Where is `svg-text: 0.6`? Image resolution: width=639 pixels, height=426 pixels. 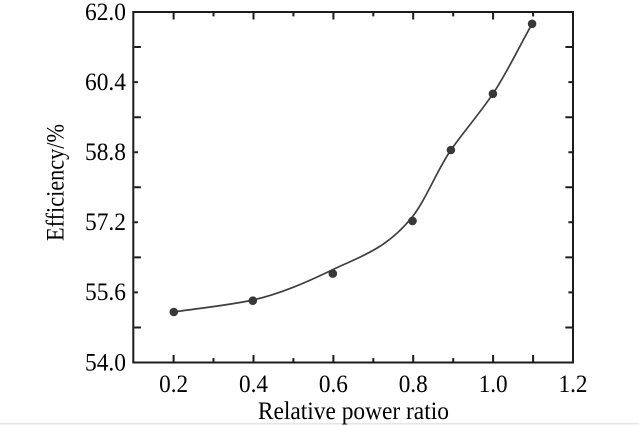 svg-text: 0.6 is located at coordinates (333, 384).